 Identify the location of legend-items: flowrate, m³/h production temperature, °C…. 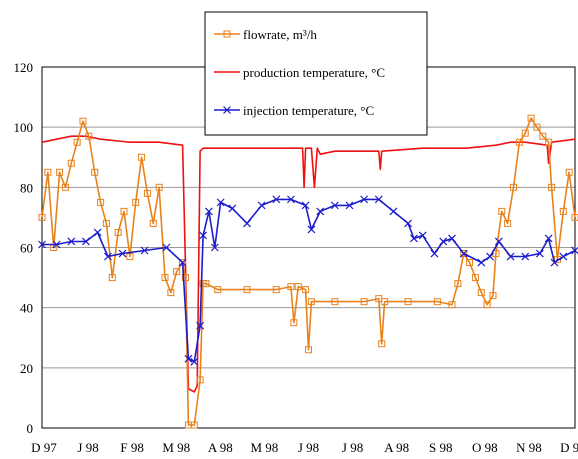
(299, 72).